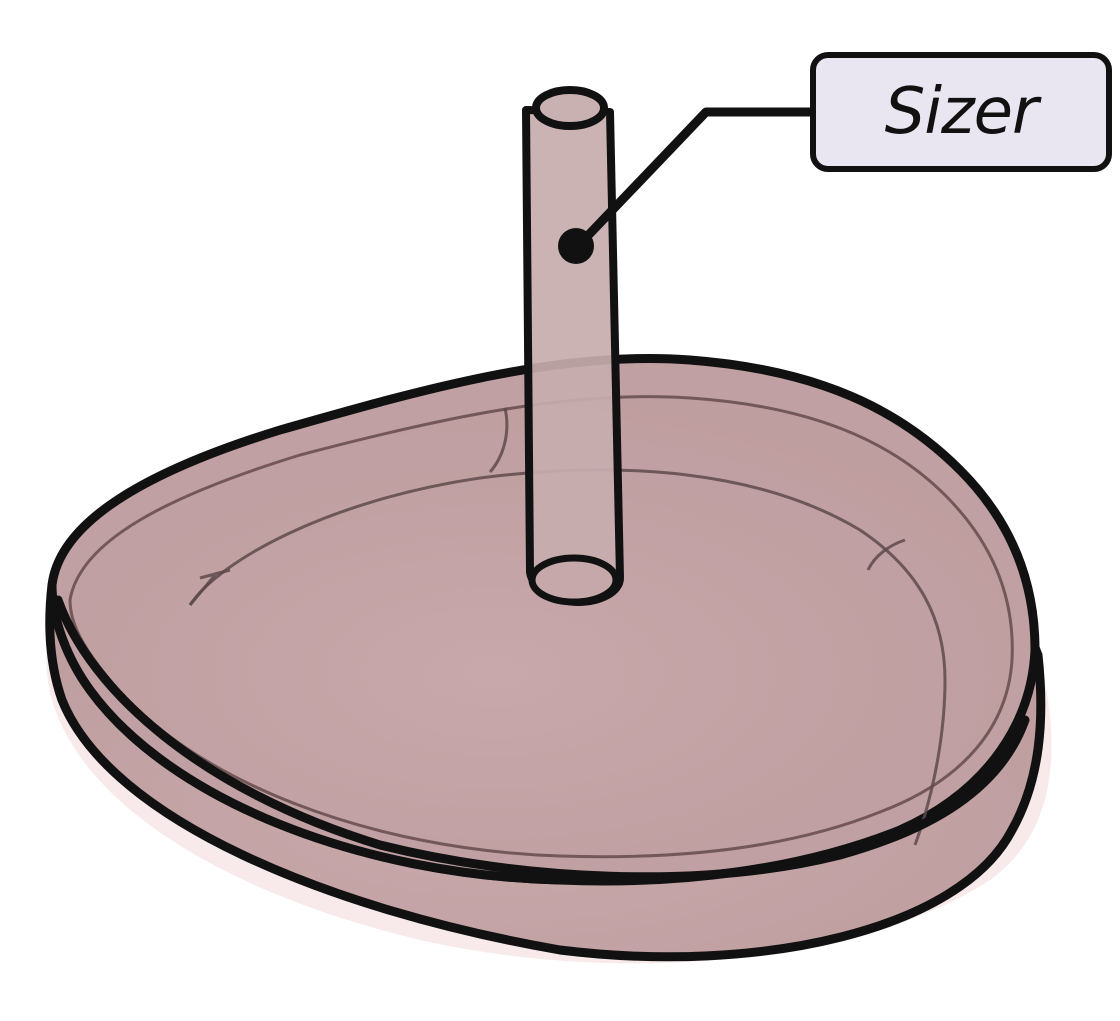  I want to click on sizer-label-box: Sizer, so click(961, 112).